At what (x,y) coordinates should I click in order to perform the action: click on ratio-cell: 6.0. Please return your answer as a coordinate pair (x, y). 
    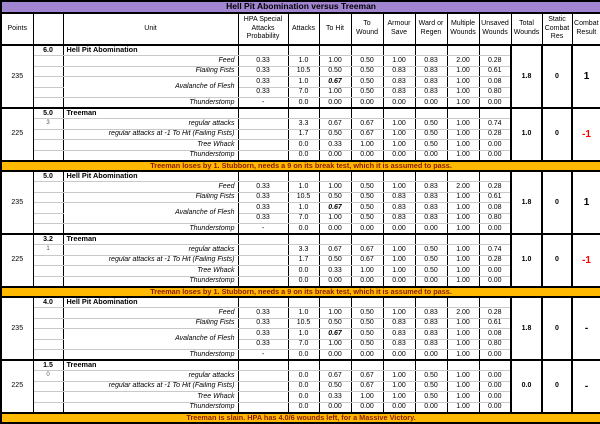
    Looking at the image, I should click on (48, 50).